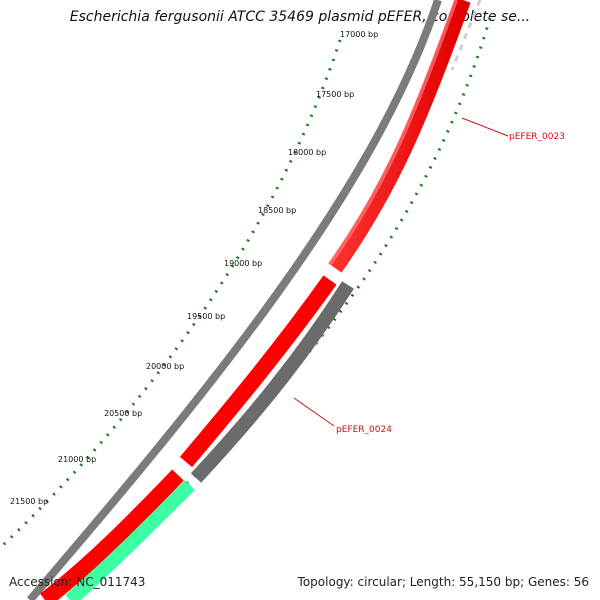  Describe the element at coordinates (359, 34) in the screenshot. I see `tick-label-17000: 17000 bp` at that location.